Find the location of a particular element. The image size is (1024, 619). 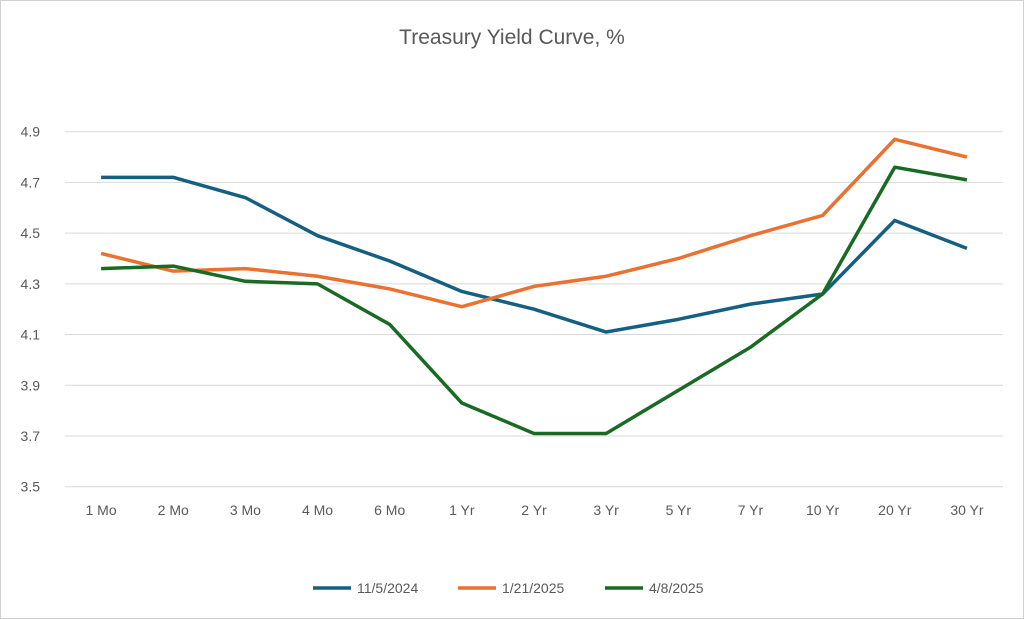

x-tick-label: 3 Mo is located at coordinates (245, 510).